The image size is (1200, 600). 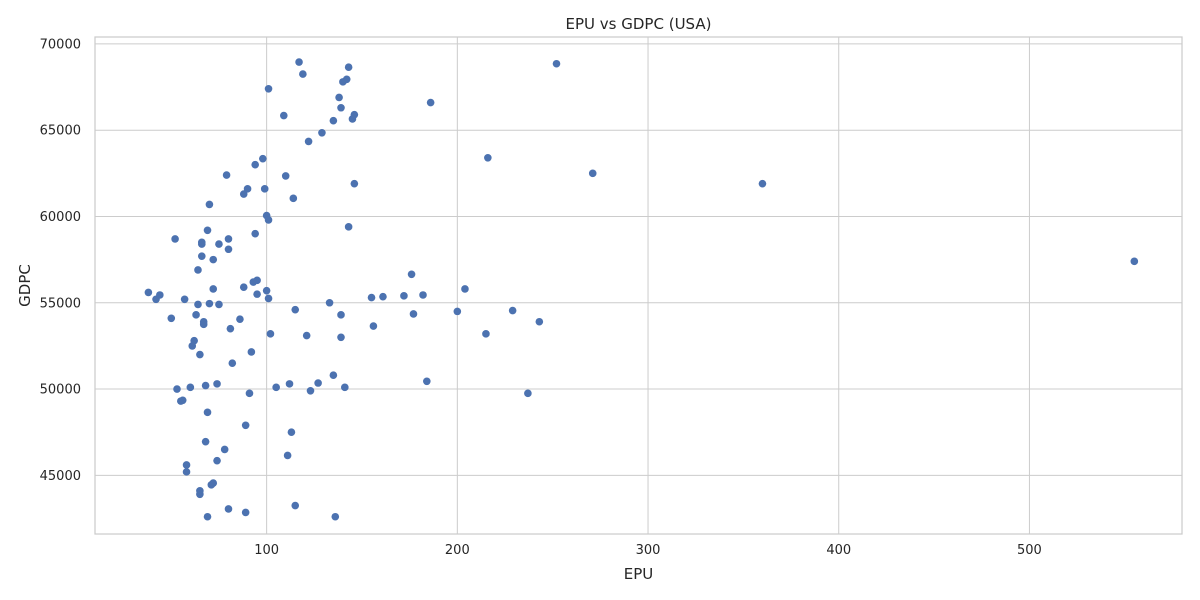 I want to click on x-tick-label: 100, so click(x=266, y=550).